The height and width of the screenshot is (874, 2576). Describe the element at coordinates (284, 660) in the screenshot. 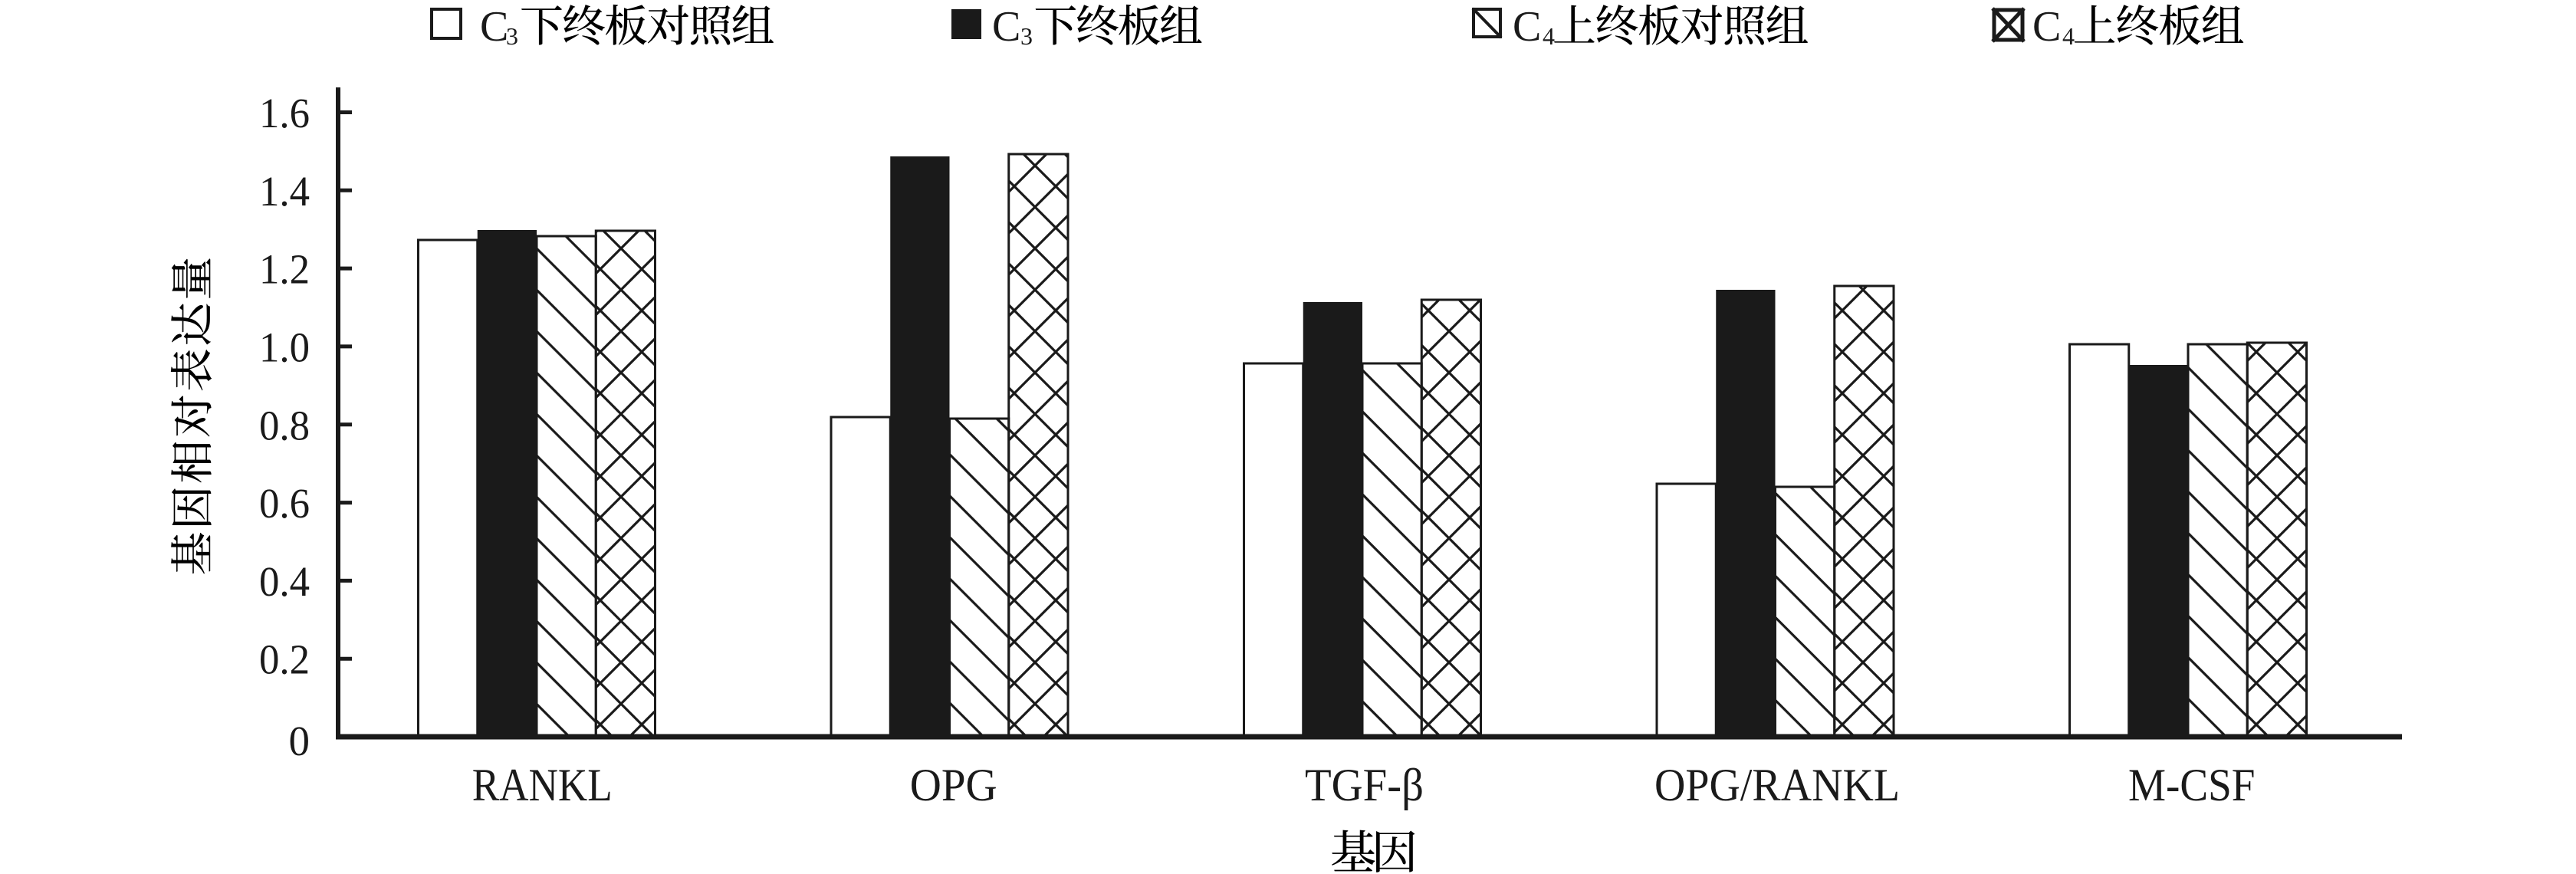

I see `svg-text: 0.2` at that location.